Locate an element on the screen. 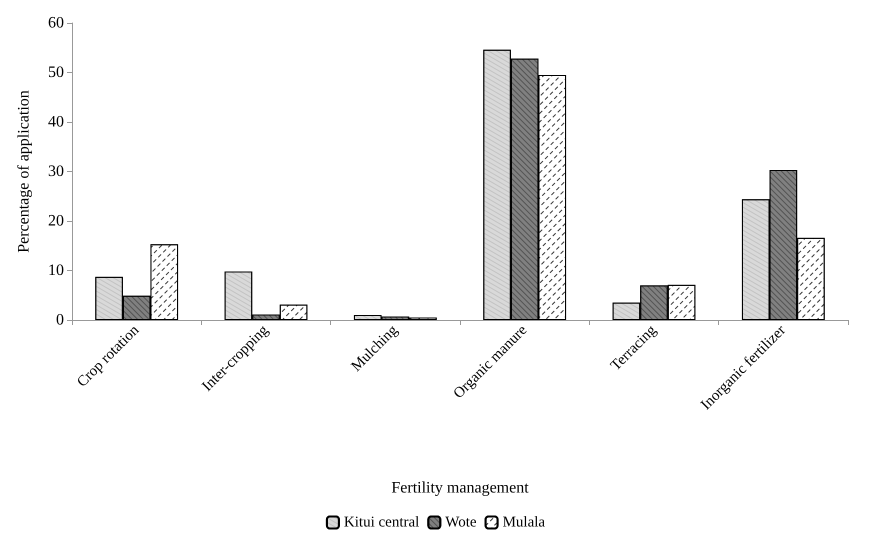 Image resolution: width=871 pixels, height=548 pixels. y-tick-label: 60 is located at coordinates (56, 23).